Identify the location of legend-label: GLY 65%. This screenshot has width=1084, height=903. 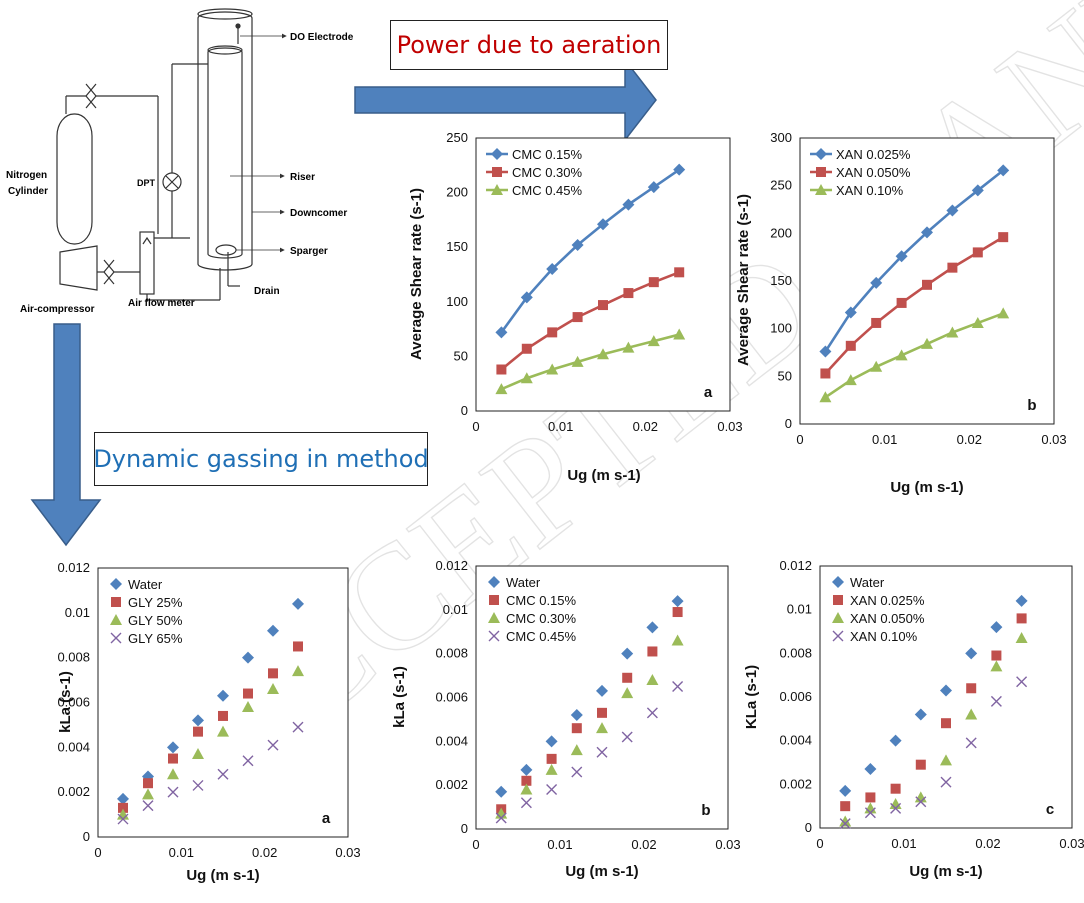
(155, 638).